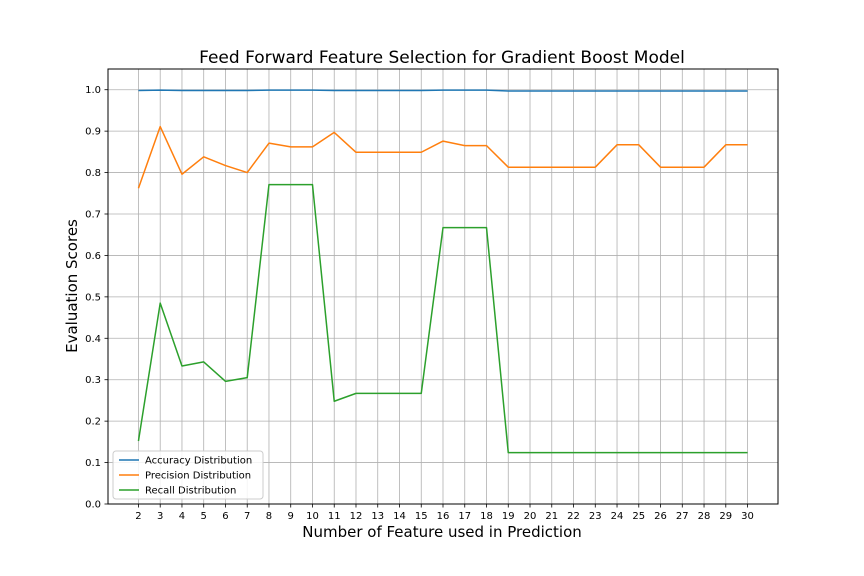  What do you see at coordinates (443, 90) in the screenshot?
I see `series-line-accuracy-distribution` at bounding box center [443, 90].